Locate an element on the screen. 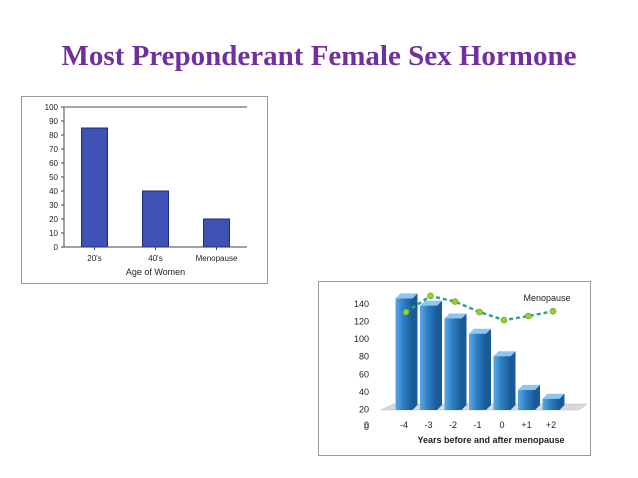  legend-label: Menopause is located at coordinates (546, 298).